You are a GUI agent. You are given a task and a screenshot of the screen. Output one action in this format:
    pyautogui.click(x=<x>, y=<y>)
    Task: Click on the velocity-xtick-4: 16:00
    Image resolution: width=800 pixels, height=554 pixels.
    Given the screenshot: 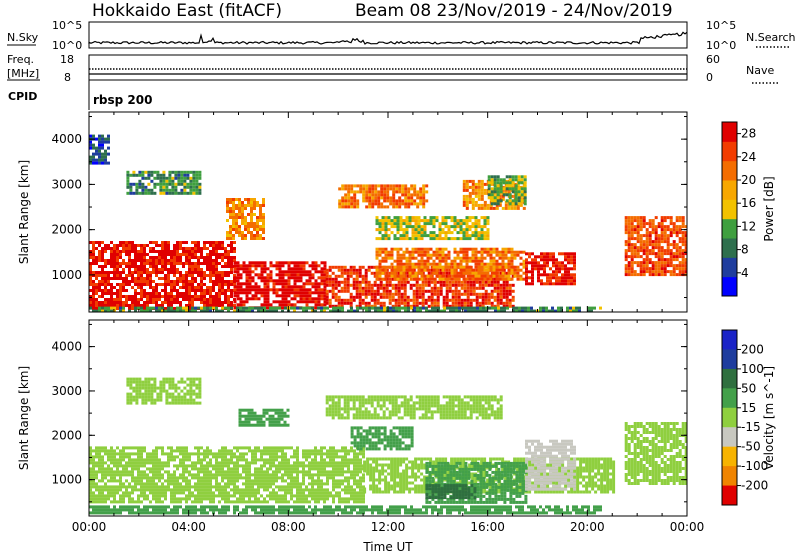 What is the action you would take?
    pyautogui.click(x=487, y=527)
    